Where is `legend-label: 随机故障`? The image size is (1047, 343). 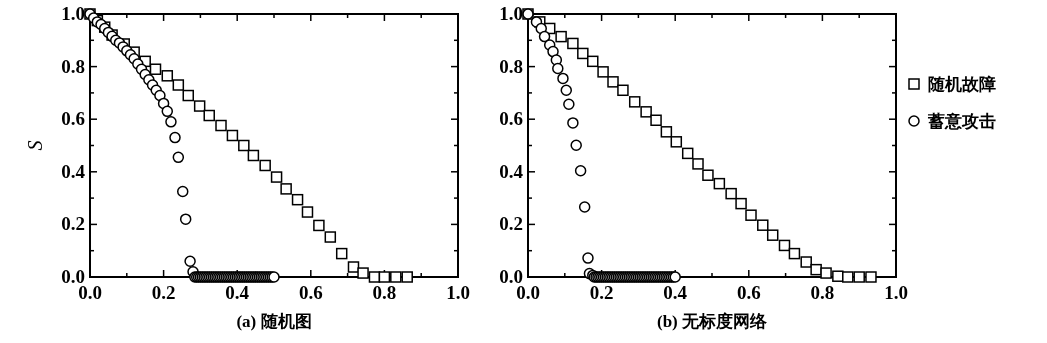
legend-label: 随机故障 is located at coordinates (962, 84).